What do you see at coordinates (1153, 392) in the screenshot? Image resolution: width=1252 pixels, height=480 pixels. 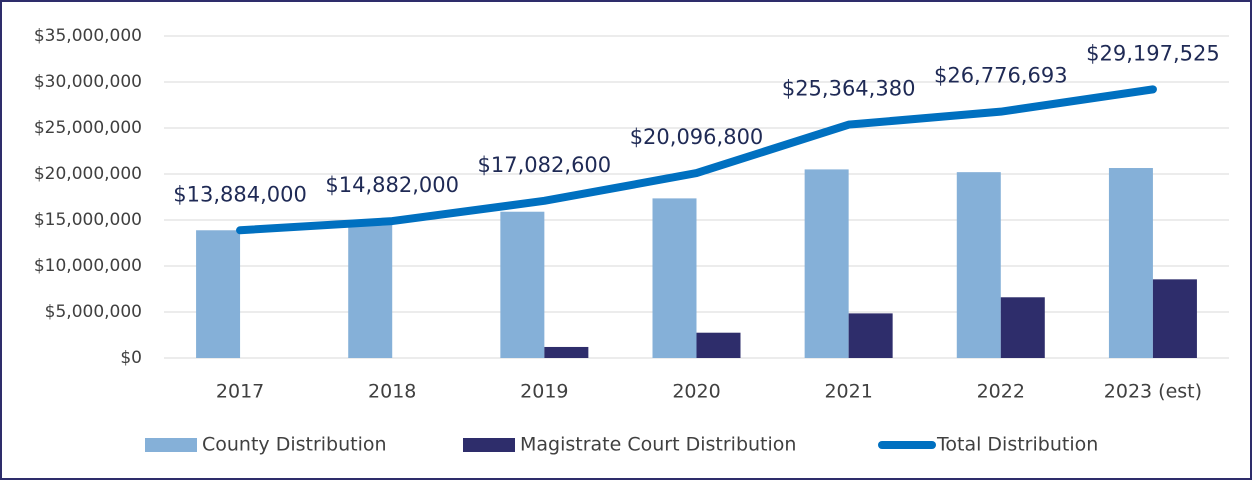 I see `x-tick-label: 2023 (est)` at bounding box center [1153, 392].